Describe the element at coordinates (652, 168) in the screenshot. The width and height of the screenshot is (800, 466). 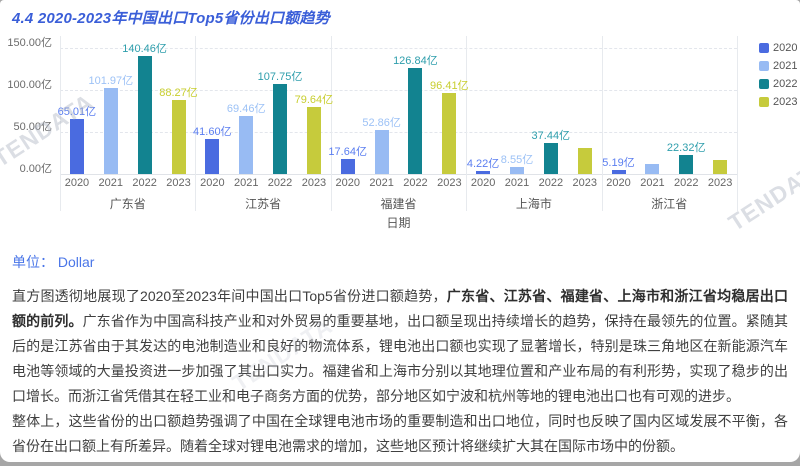
I see `bar-浙江省-2021` at that location.